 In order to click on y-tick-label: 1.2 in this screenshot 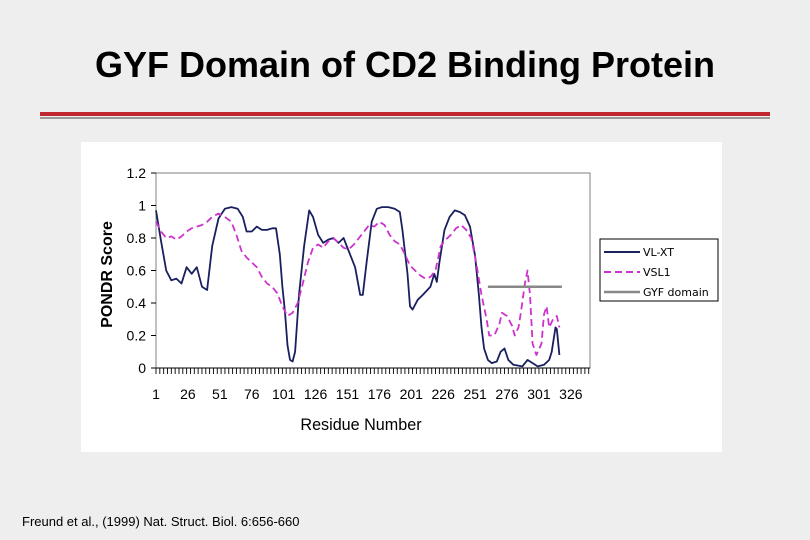, I will do `click(137, 173)`.